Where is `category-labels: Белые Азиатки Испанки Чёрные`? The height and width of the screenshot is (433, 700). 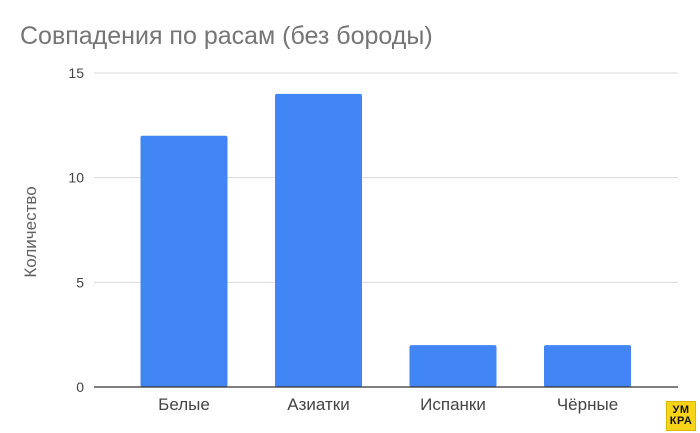
category-labels: Белые Азиатки Испанки Чёрные is located at coordinates (388, 404).